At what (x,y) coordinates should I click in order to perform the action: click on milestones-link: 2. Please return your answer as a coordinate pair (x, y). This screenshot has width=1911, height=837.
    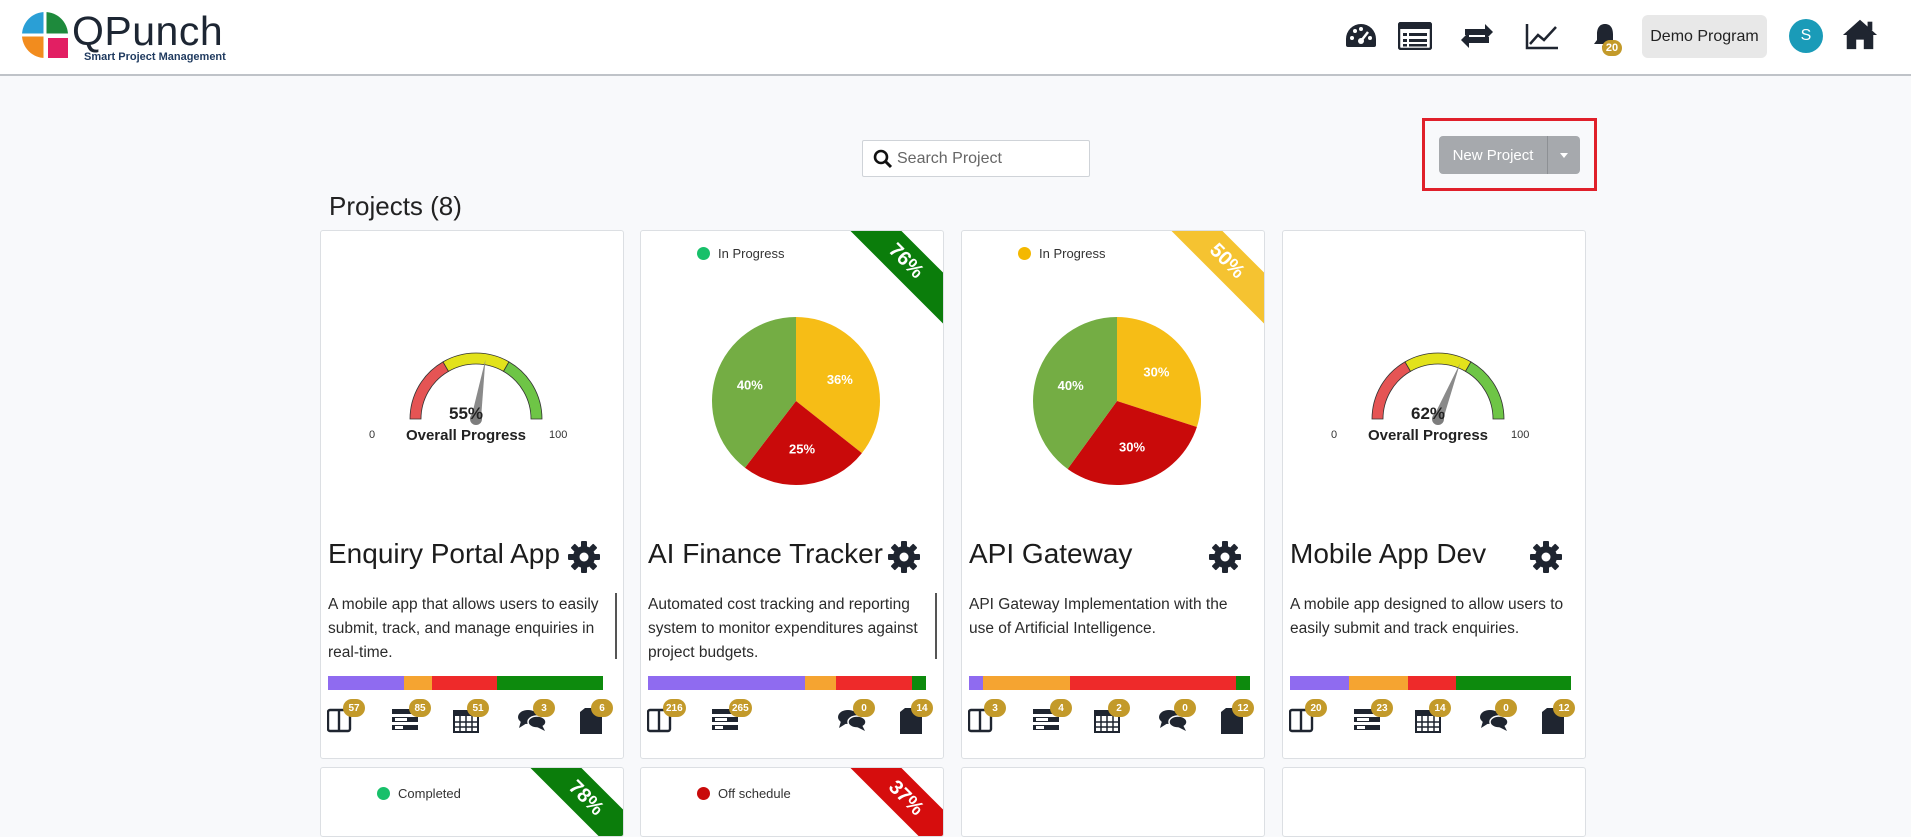
    Looking at the image, I should click on (1116, 721).